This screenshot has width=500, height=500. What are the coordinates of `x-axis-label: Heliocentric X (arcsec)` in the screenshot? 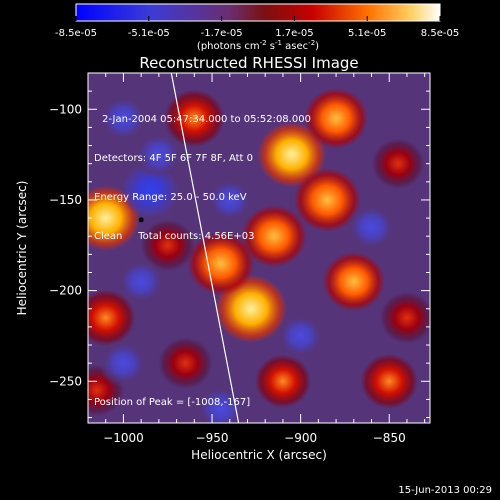 It's located at (259, 455).